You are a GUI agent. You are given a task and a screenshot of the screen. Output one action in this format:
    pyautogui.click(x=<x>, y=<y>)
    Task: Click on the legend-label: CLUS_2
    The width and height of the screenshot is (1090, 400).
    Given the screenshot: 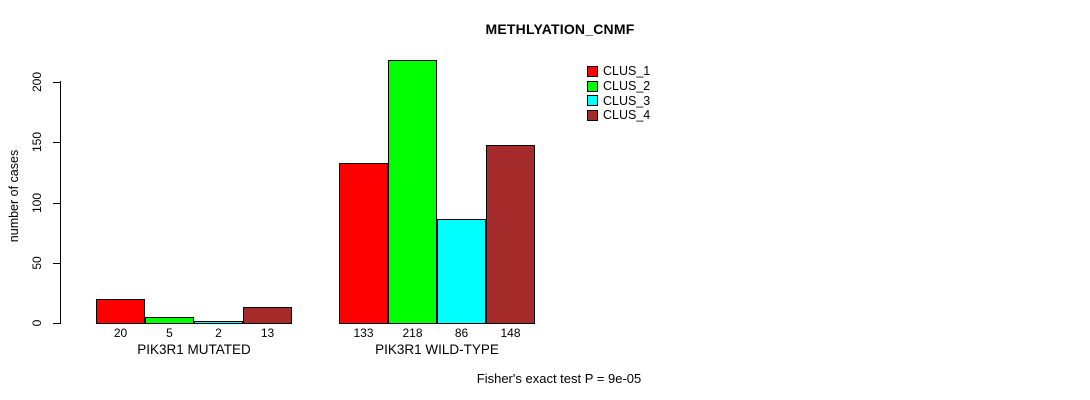 What is the action you would take?
    pyautogui.click(x=627, y=86)
    